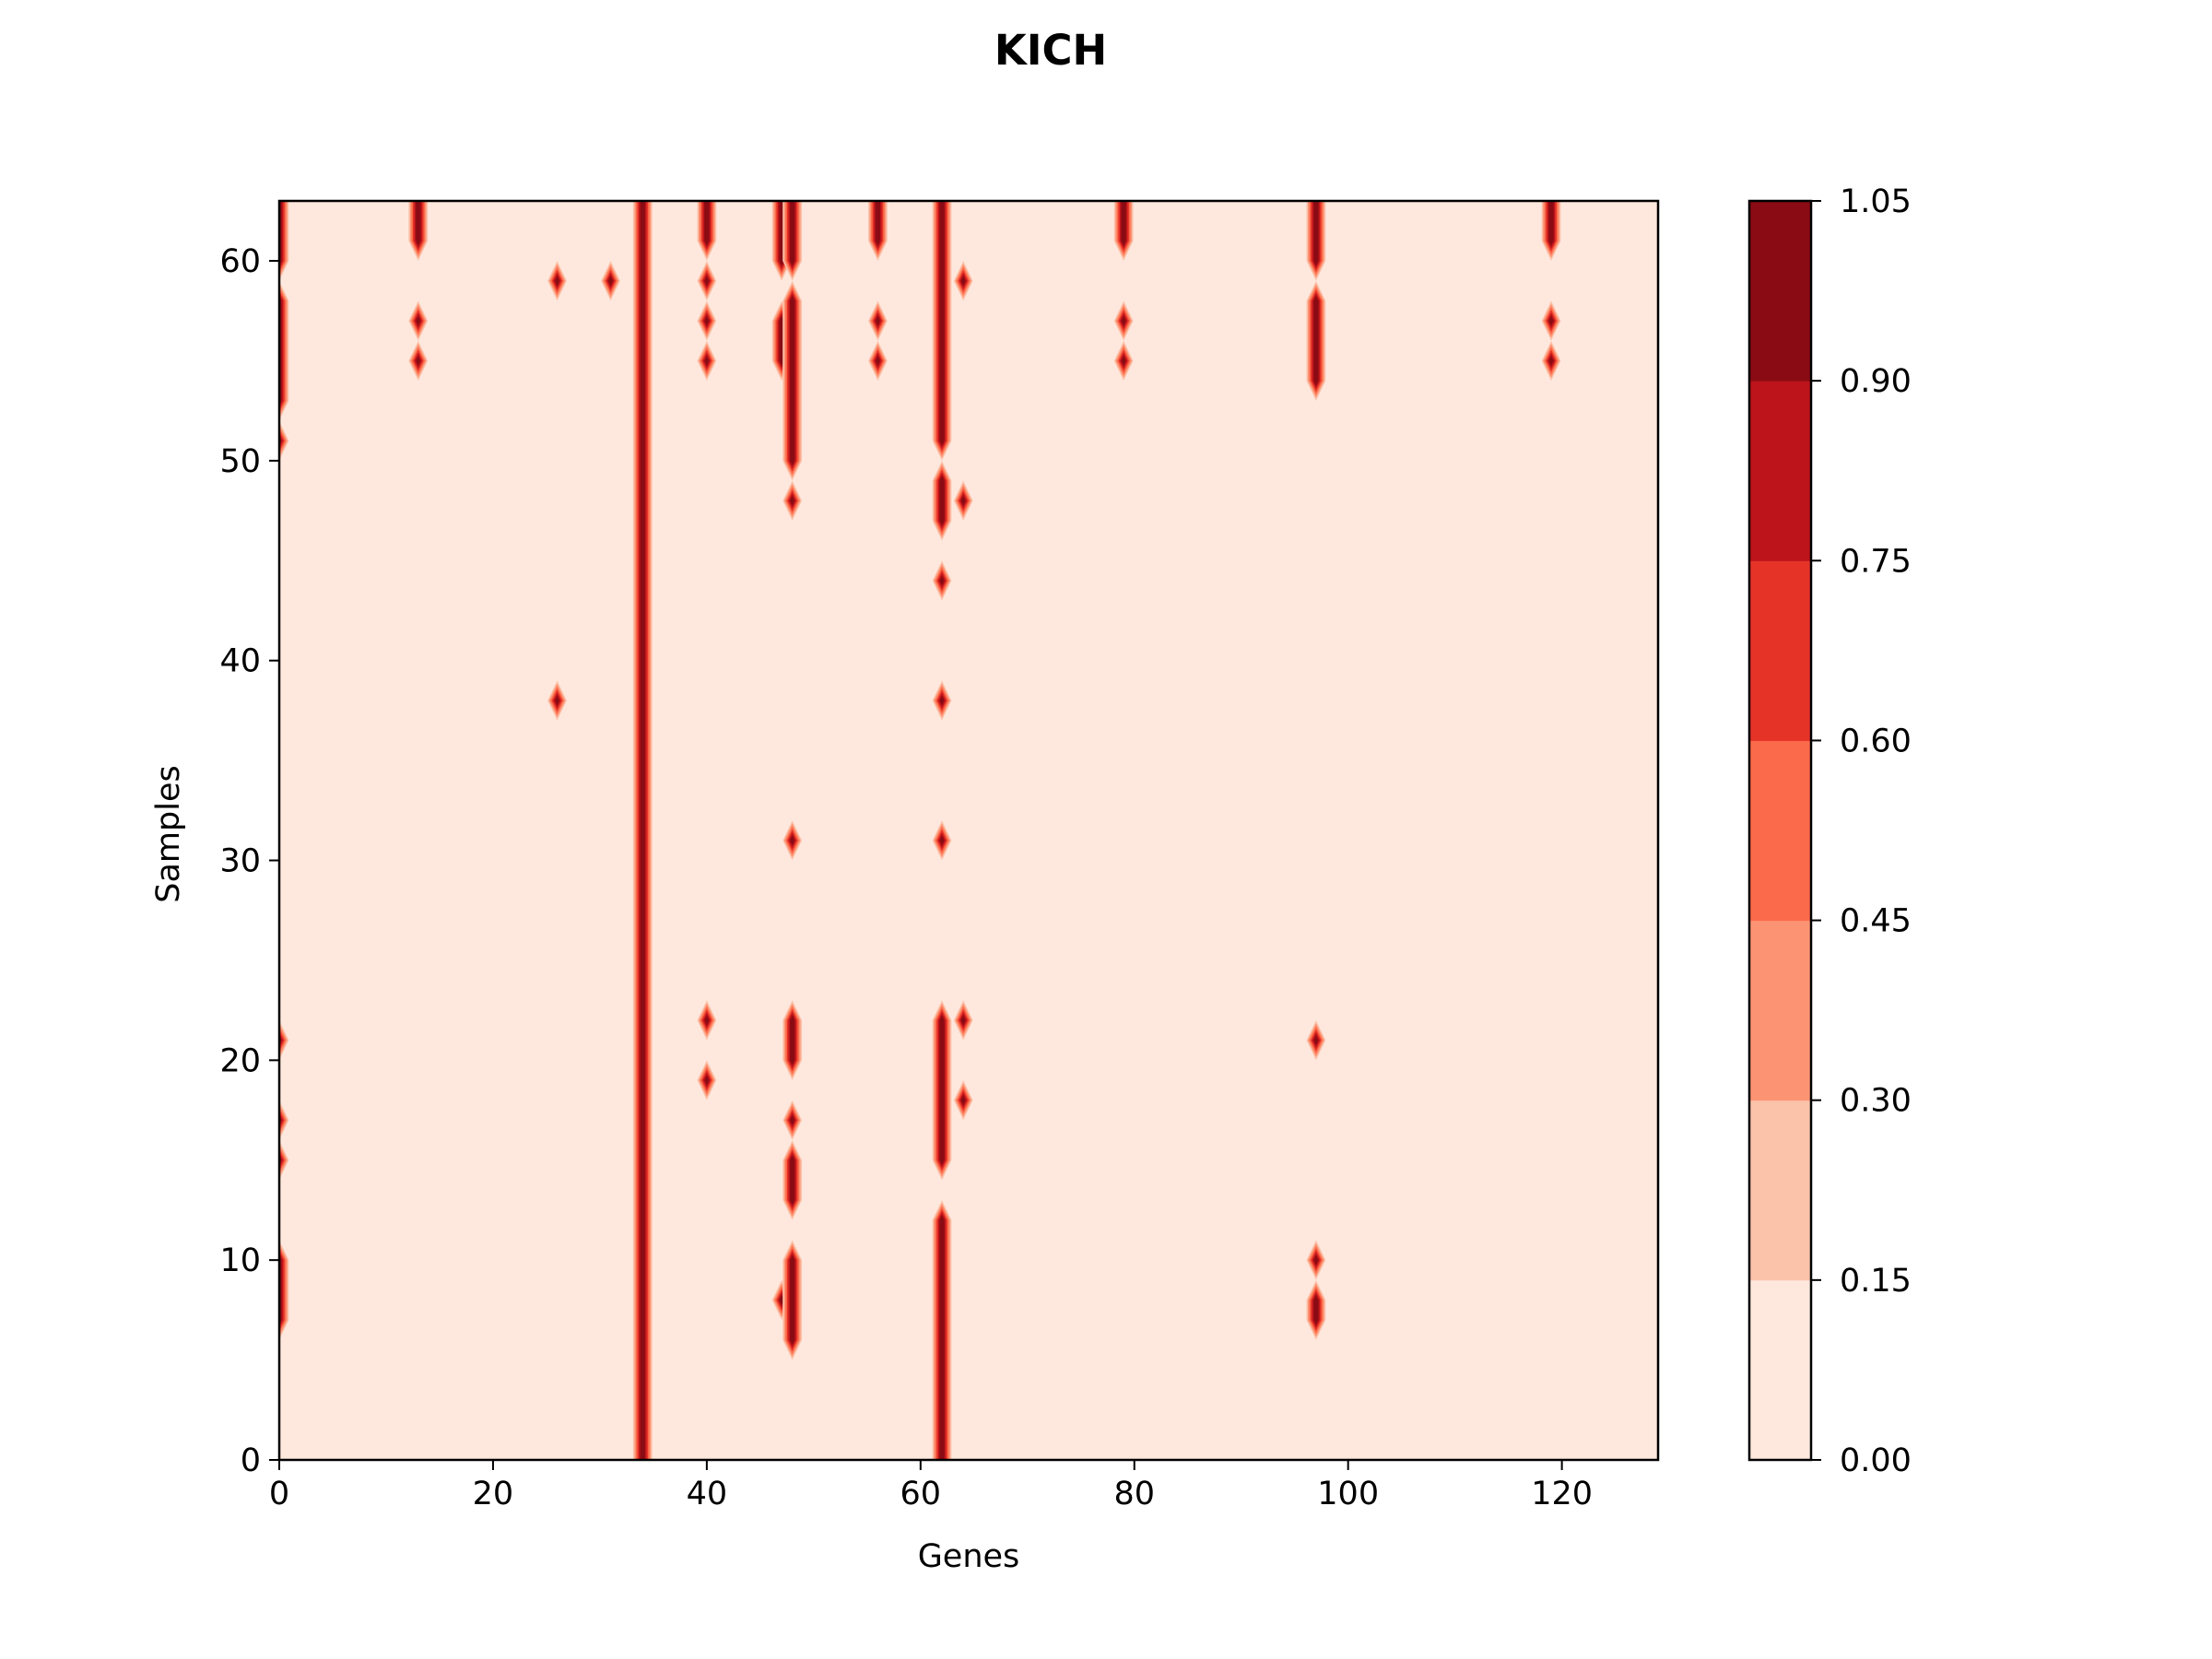 The height and width of the screenshot is (1659, 2212). Describe the element at coordinates (240, 261) in the screenshot. I see `y-tick-label: 60` at that location.